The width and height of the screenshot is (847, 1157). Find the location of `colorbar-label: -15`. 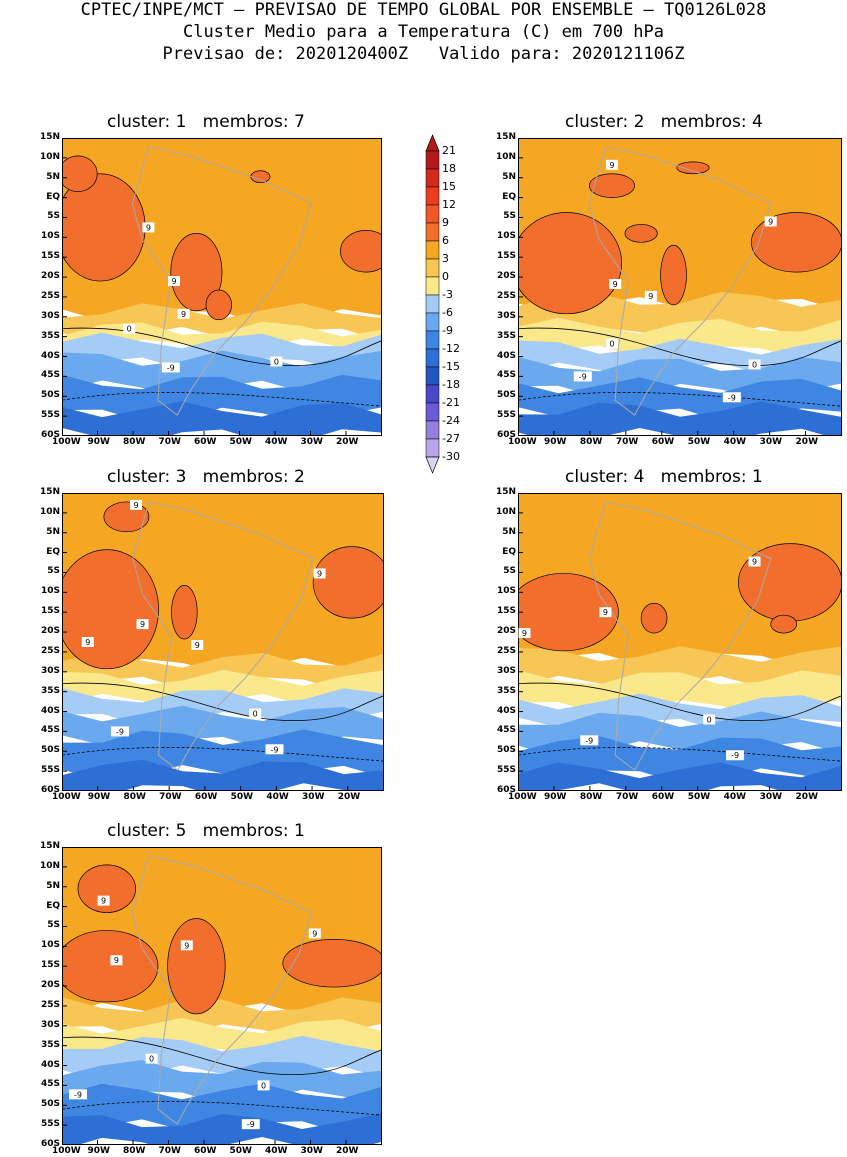

colorbar-label: -15 is located at coordinates (451, 366).